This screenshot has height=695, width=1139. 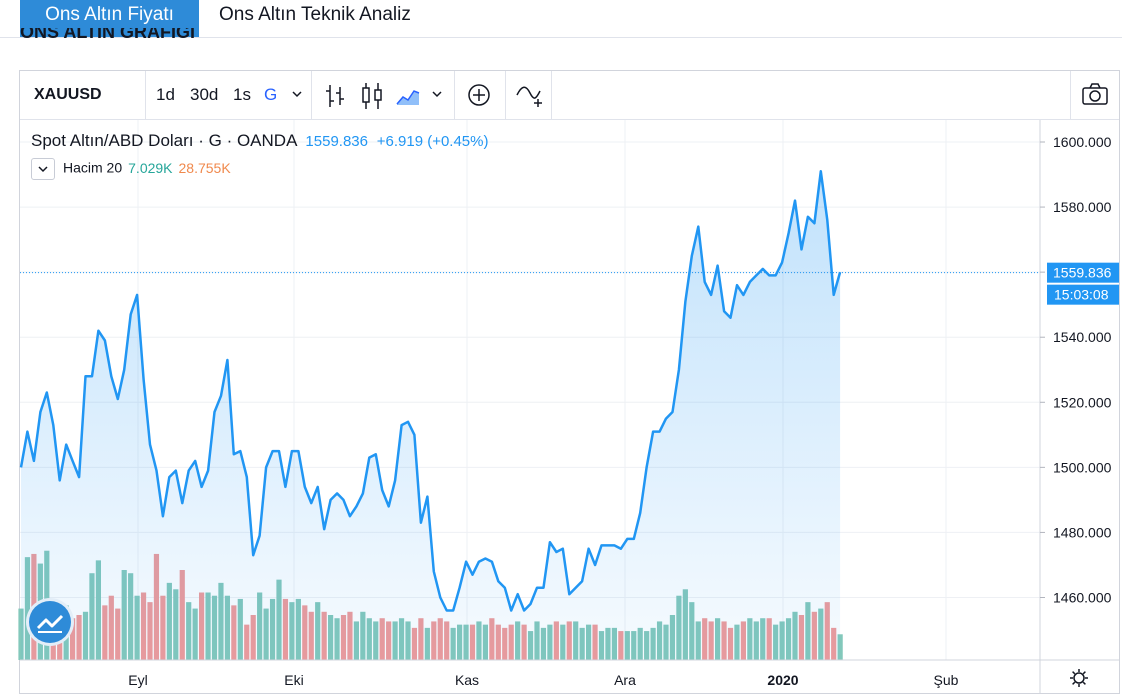 I want to click on interval-g-button: G, so click(x=271, y=94).